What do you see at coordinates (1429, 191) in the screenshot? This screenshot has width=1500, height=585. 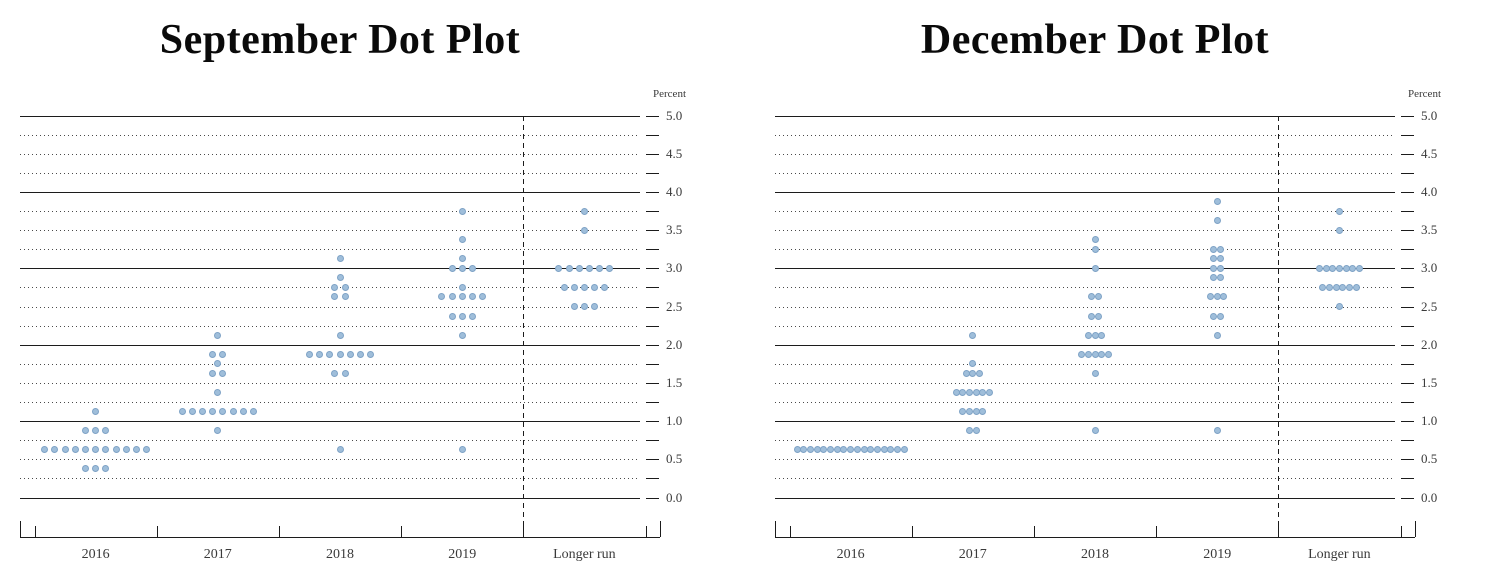 I see `y-tick-label: 4.0` at bounding box center [1429, 191].